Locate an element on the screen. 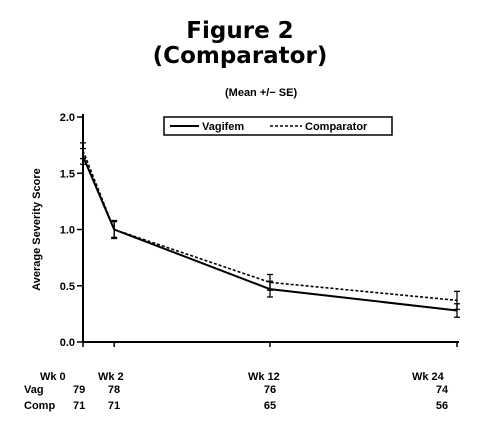 This screenshot has height=437, width=480. x-tick-label: Wk 2 is located at coordinates (111, 377).